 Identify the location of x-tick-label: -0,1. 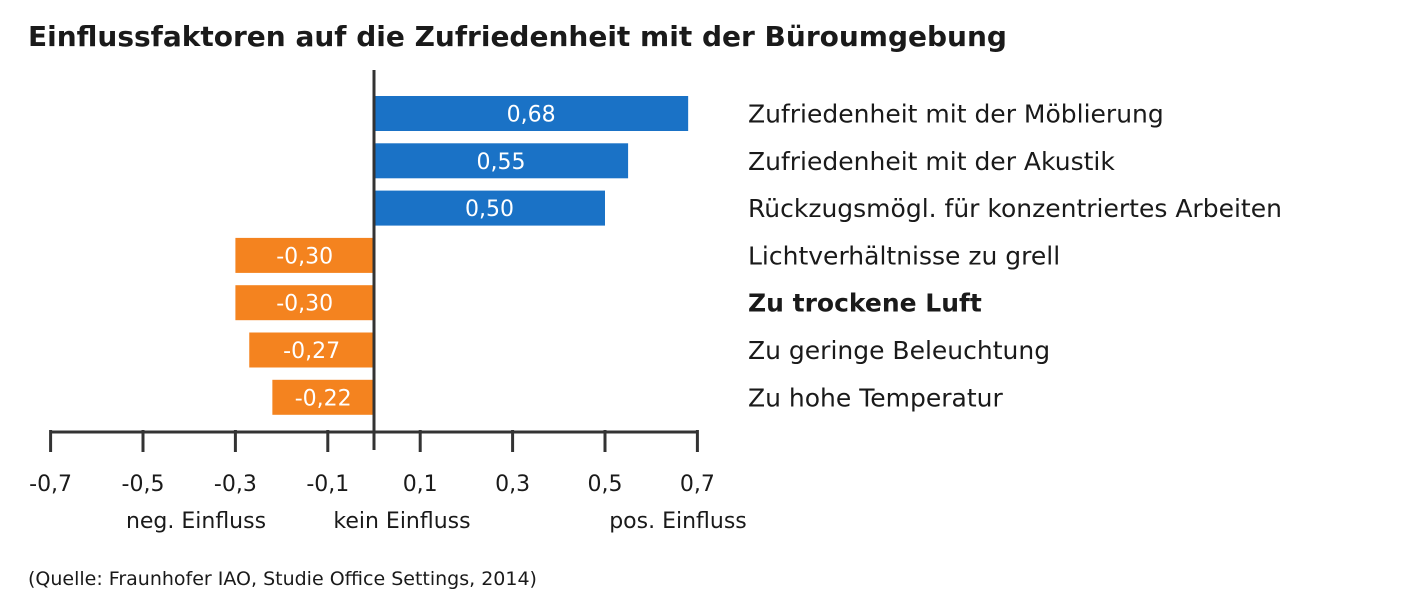
(327, 484).